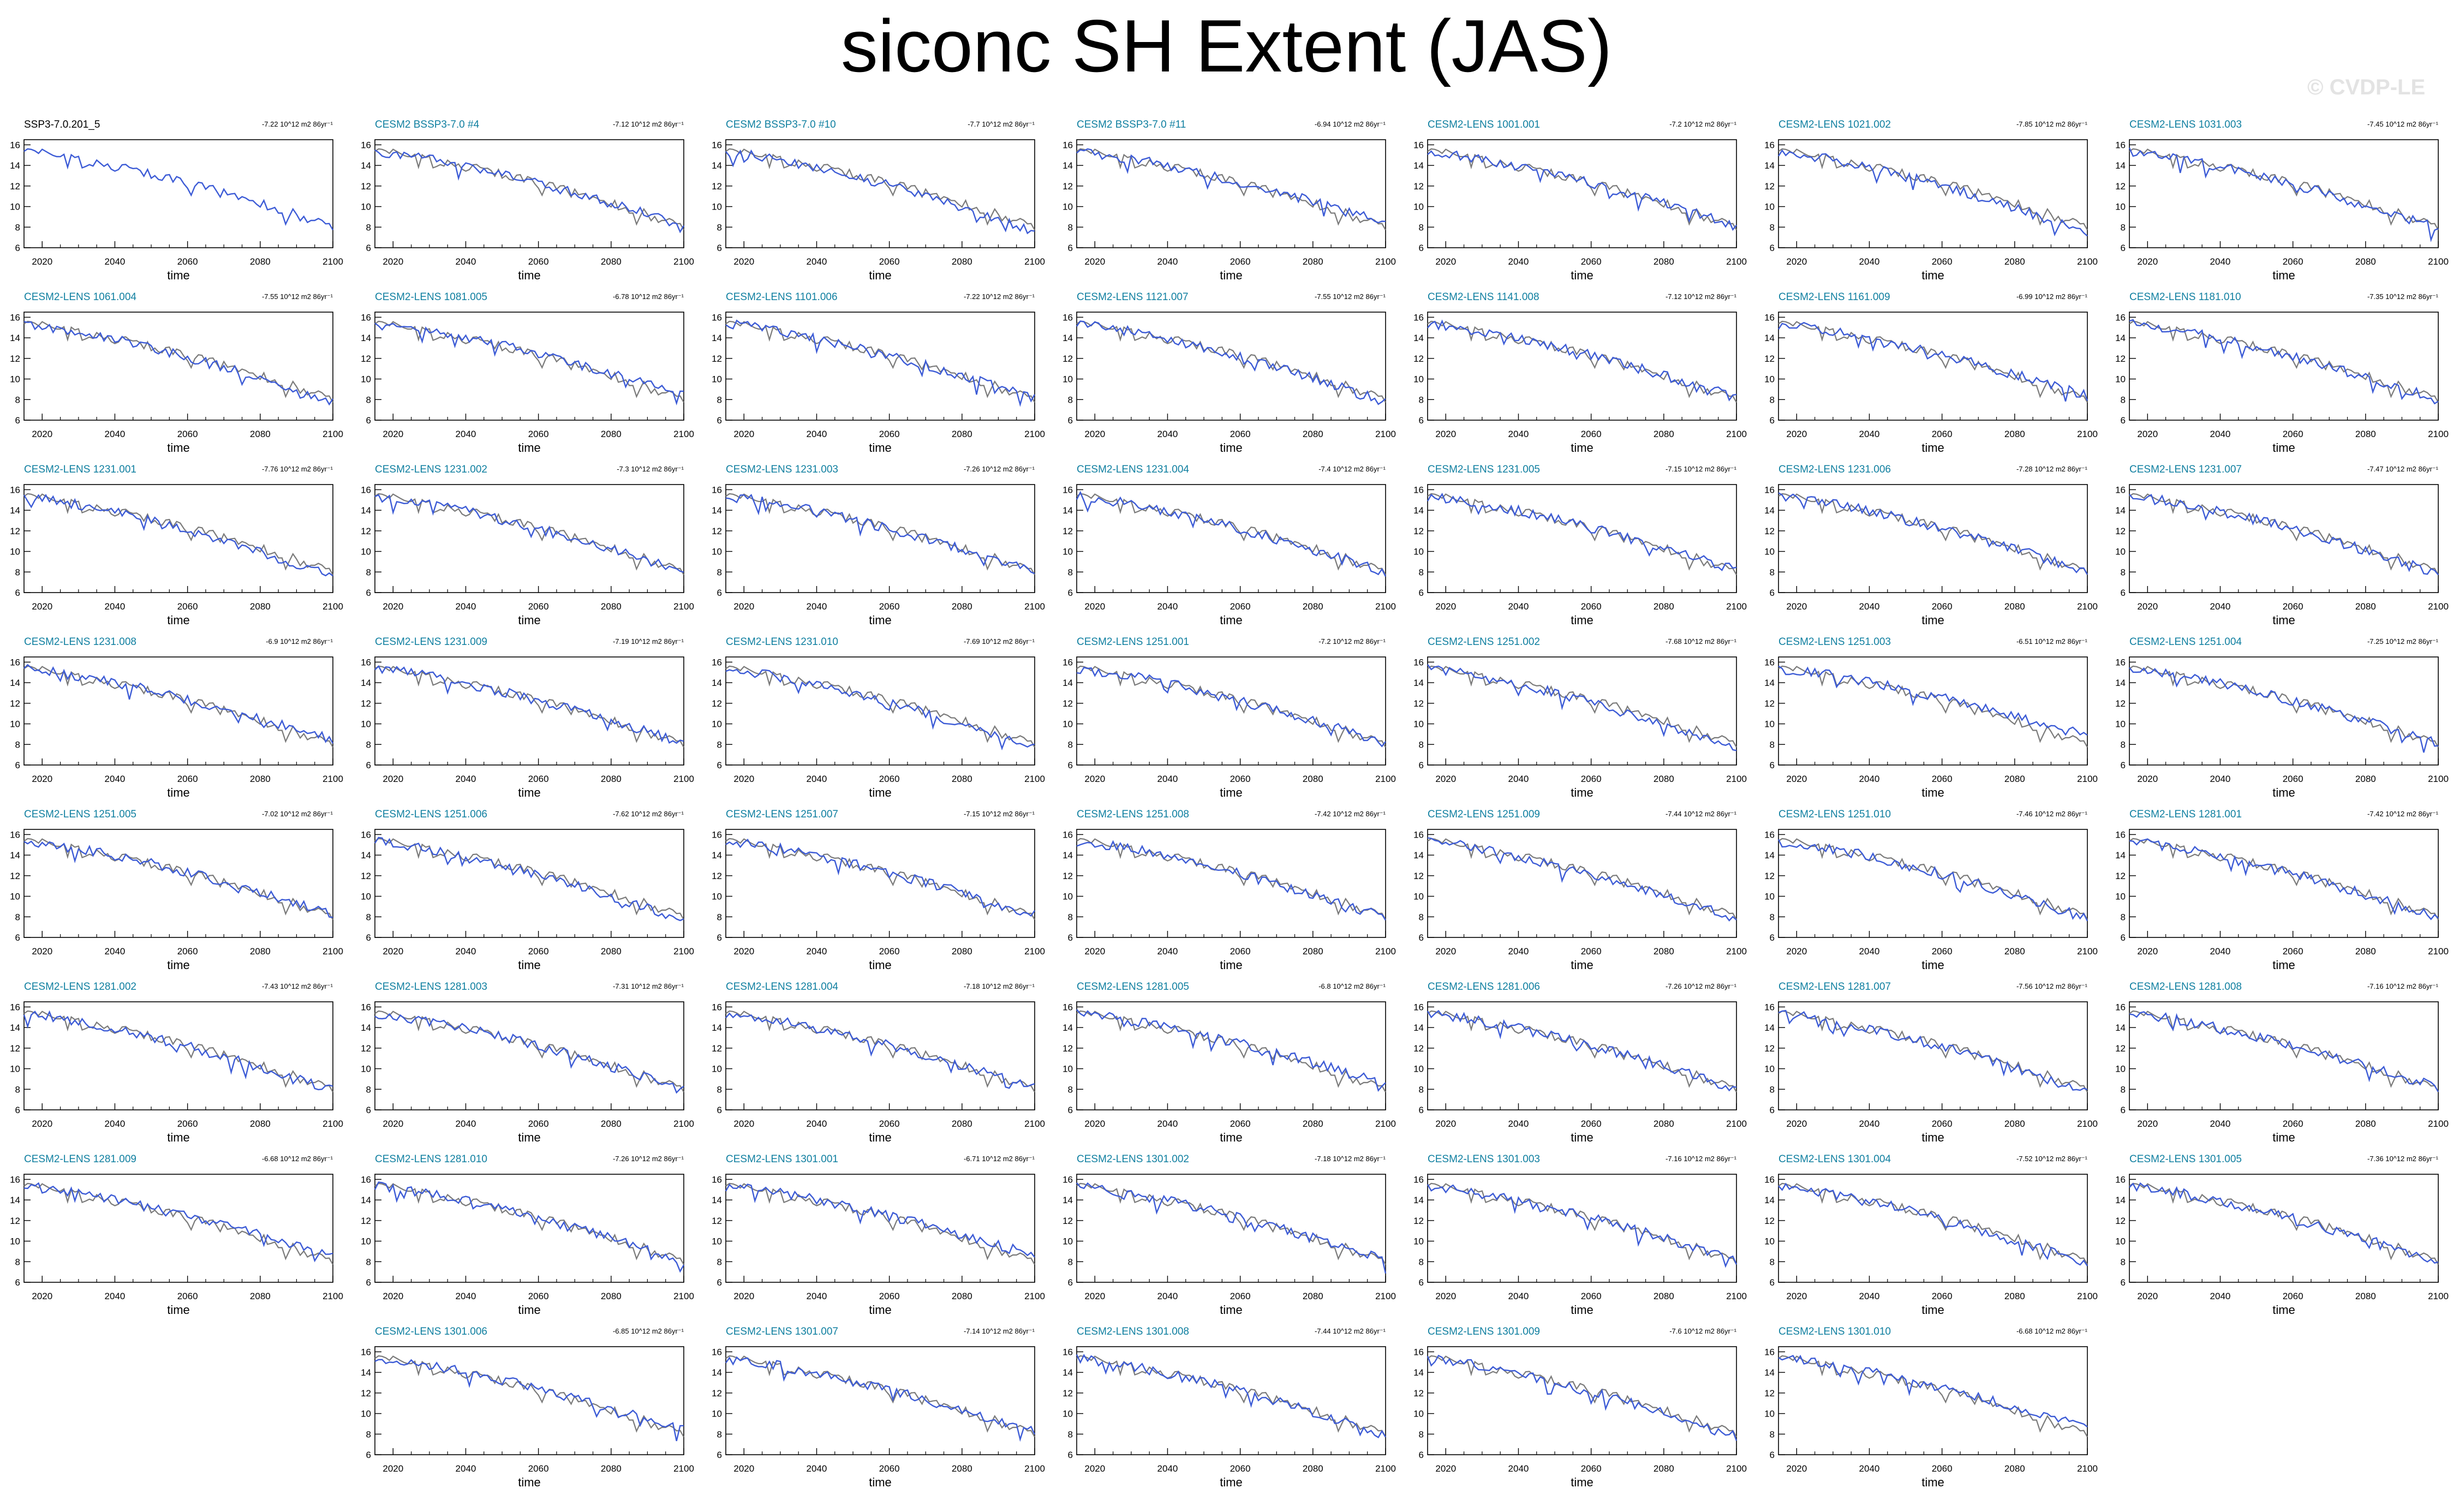  Describe the element at coordinates (1484, 124) in the screenshot. I see `panel-title: CESM2-LENS 1001.001` at that location.